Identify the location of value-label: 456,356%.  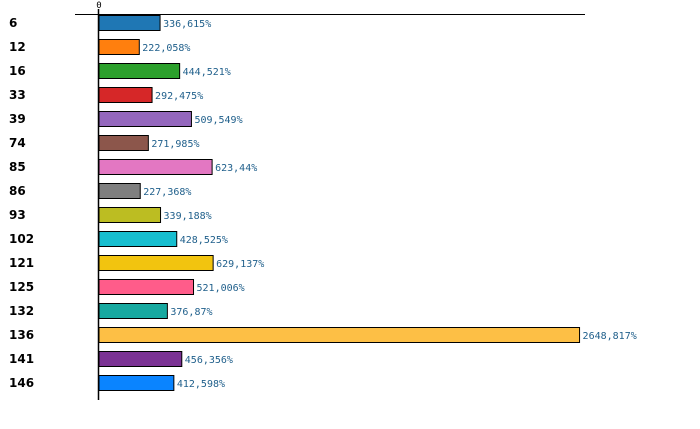
(209, 360).